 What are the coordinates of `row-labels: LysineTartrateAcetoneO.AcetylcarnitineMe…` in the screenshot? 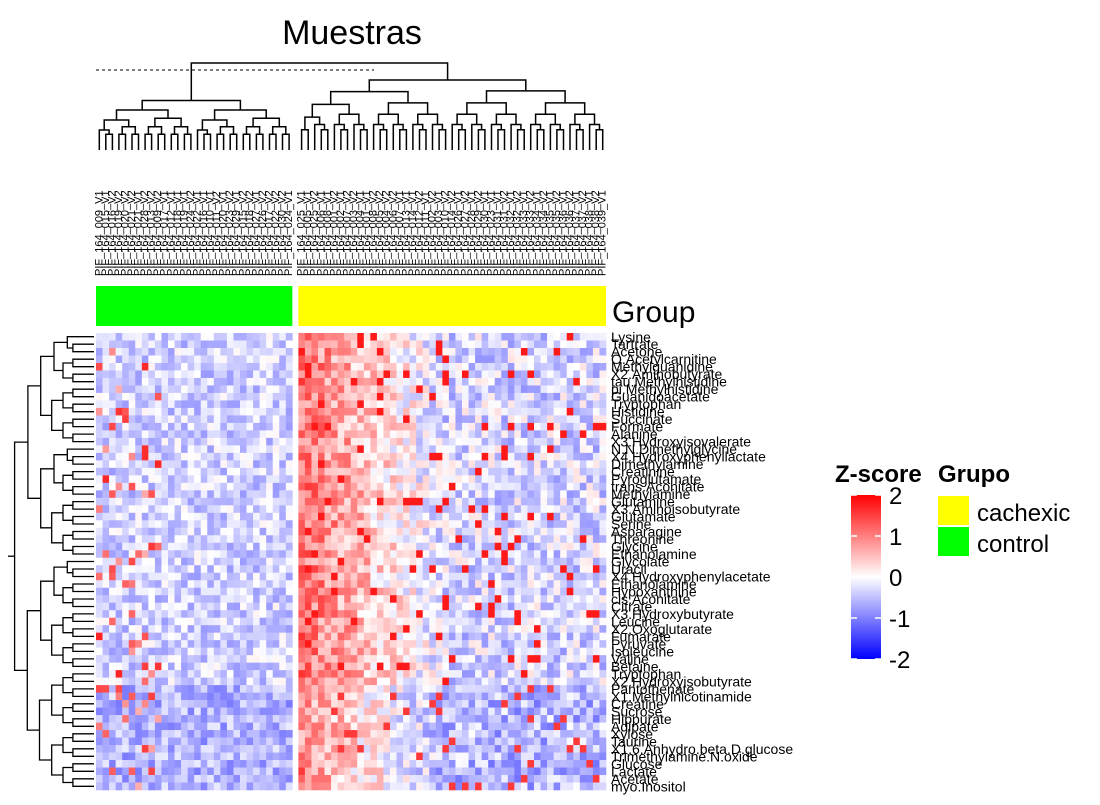 It's located at (702, 562).